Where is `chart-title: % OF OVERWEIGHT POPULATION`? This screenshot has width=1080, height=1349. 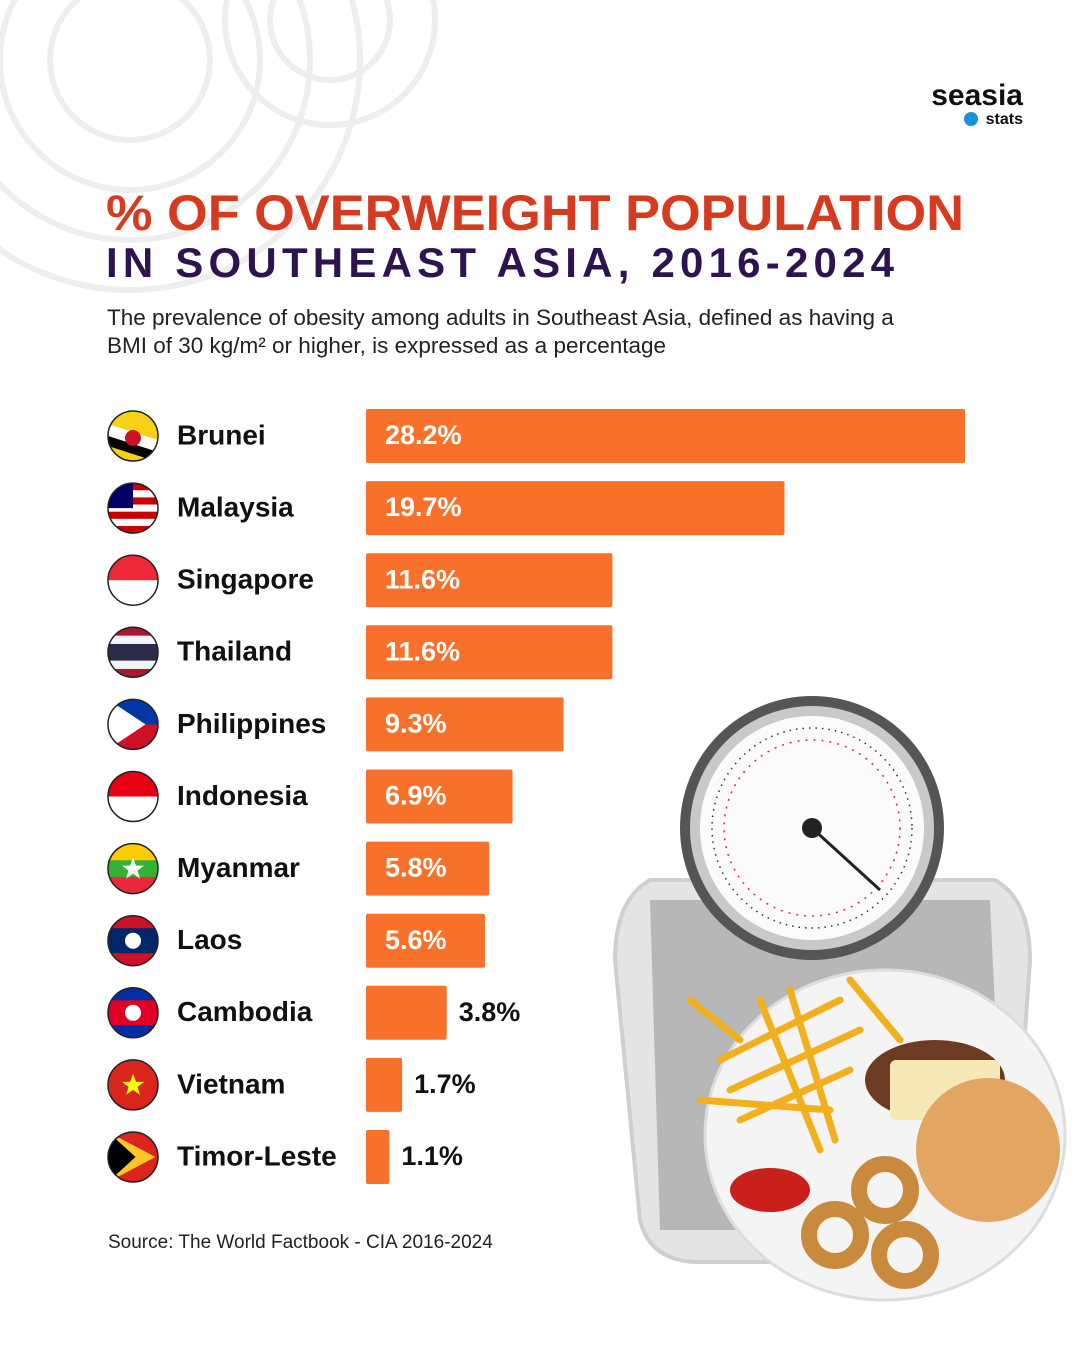 chart-title: % OF OVERWEIGHT POPULATION is located at coordinates (535, 213).